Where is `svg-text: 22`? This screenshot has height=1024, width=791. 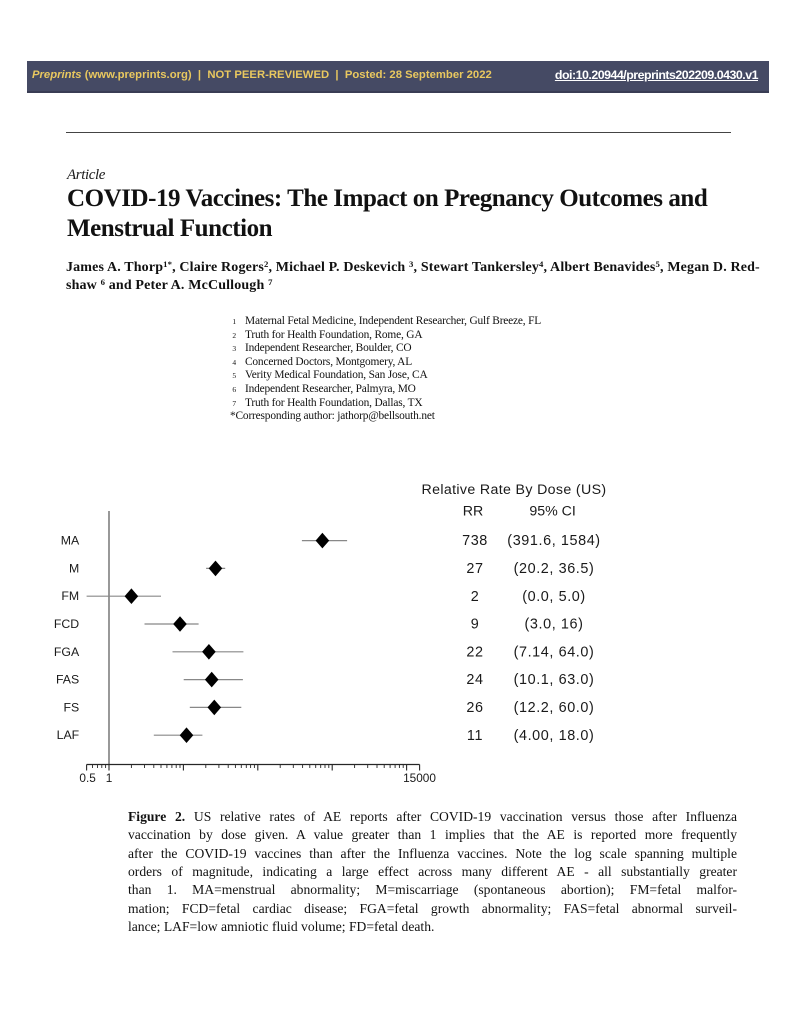 svg-text: 22 is located at coordinates (474, 652).